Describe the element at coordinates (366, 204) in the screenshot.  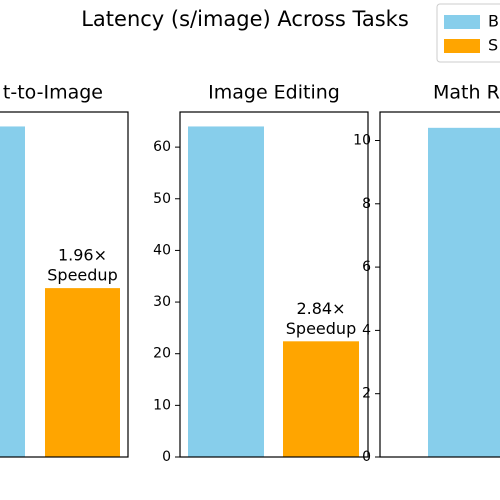
I see `y-tick-label: 8` at that location.